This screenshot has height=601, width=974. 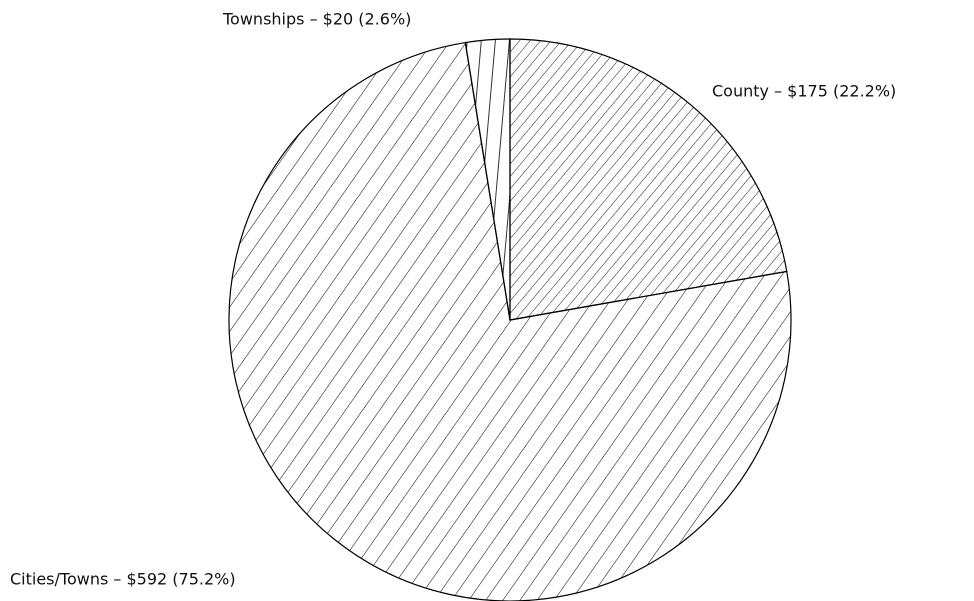 What do you see at coordinates (123, 579) in the screenshot?
I see `slice-label: Cities/Towns – $592 (75.2%)` at bounding box center [123, 579].